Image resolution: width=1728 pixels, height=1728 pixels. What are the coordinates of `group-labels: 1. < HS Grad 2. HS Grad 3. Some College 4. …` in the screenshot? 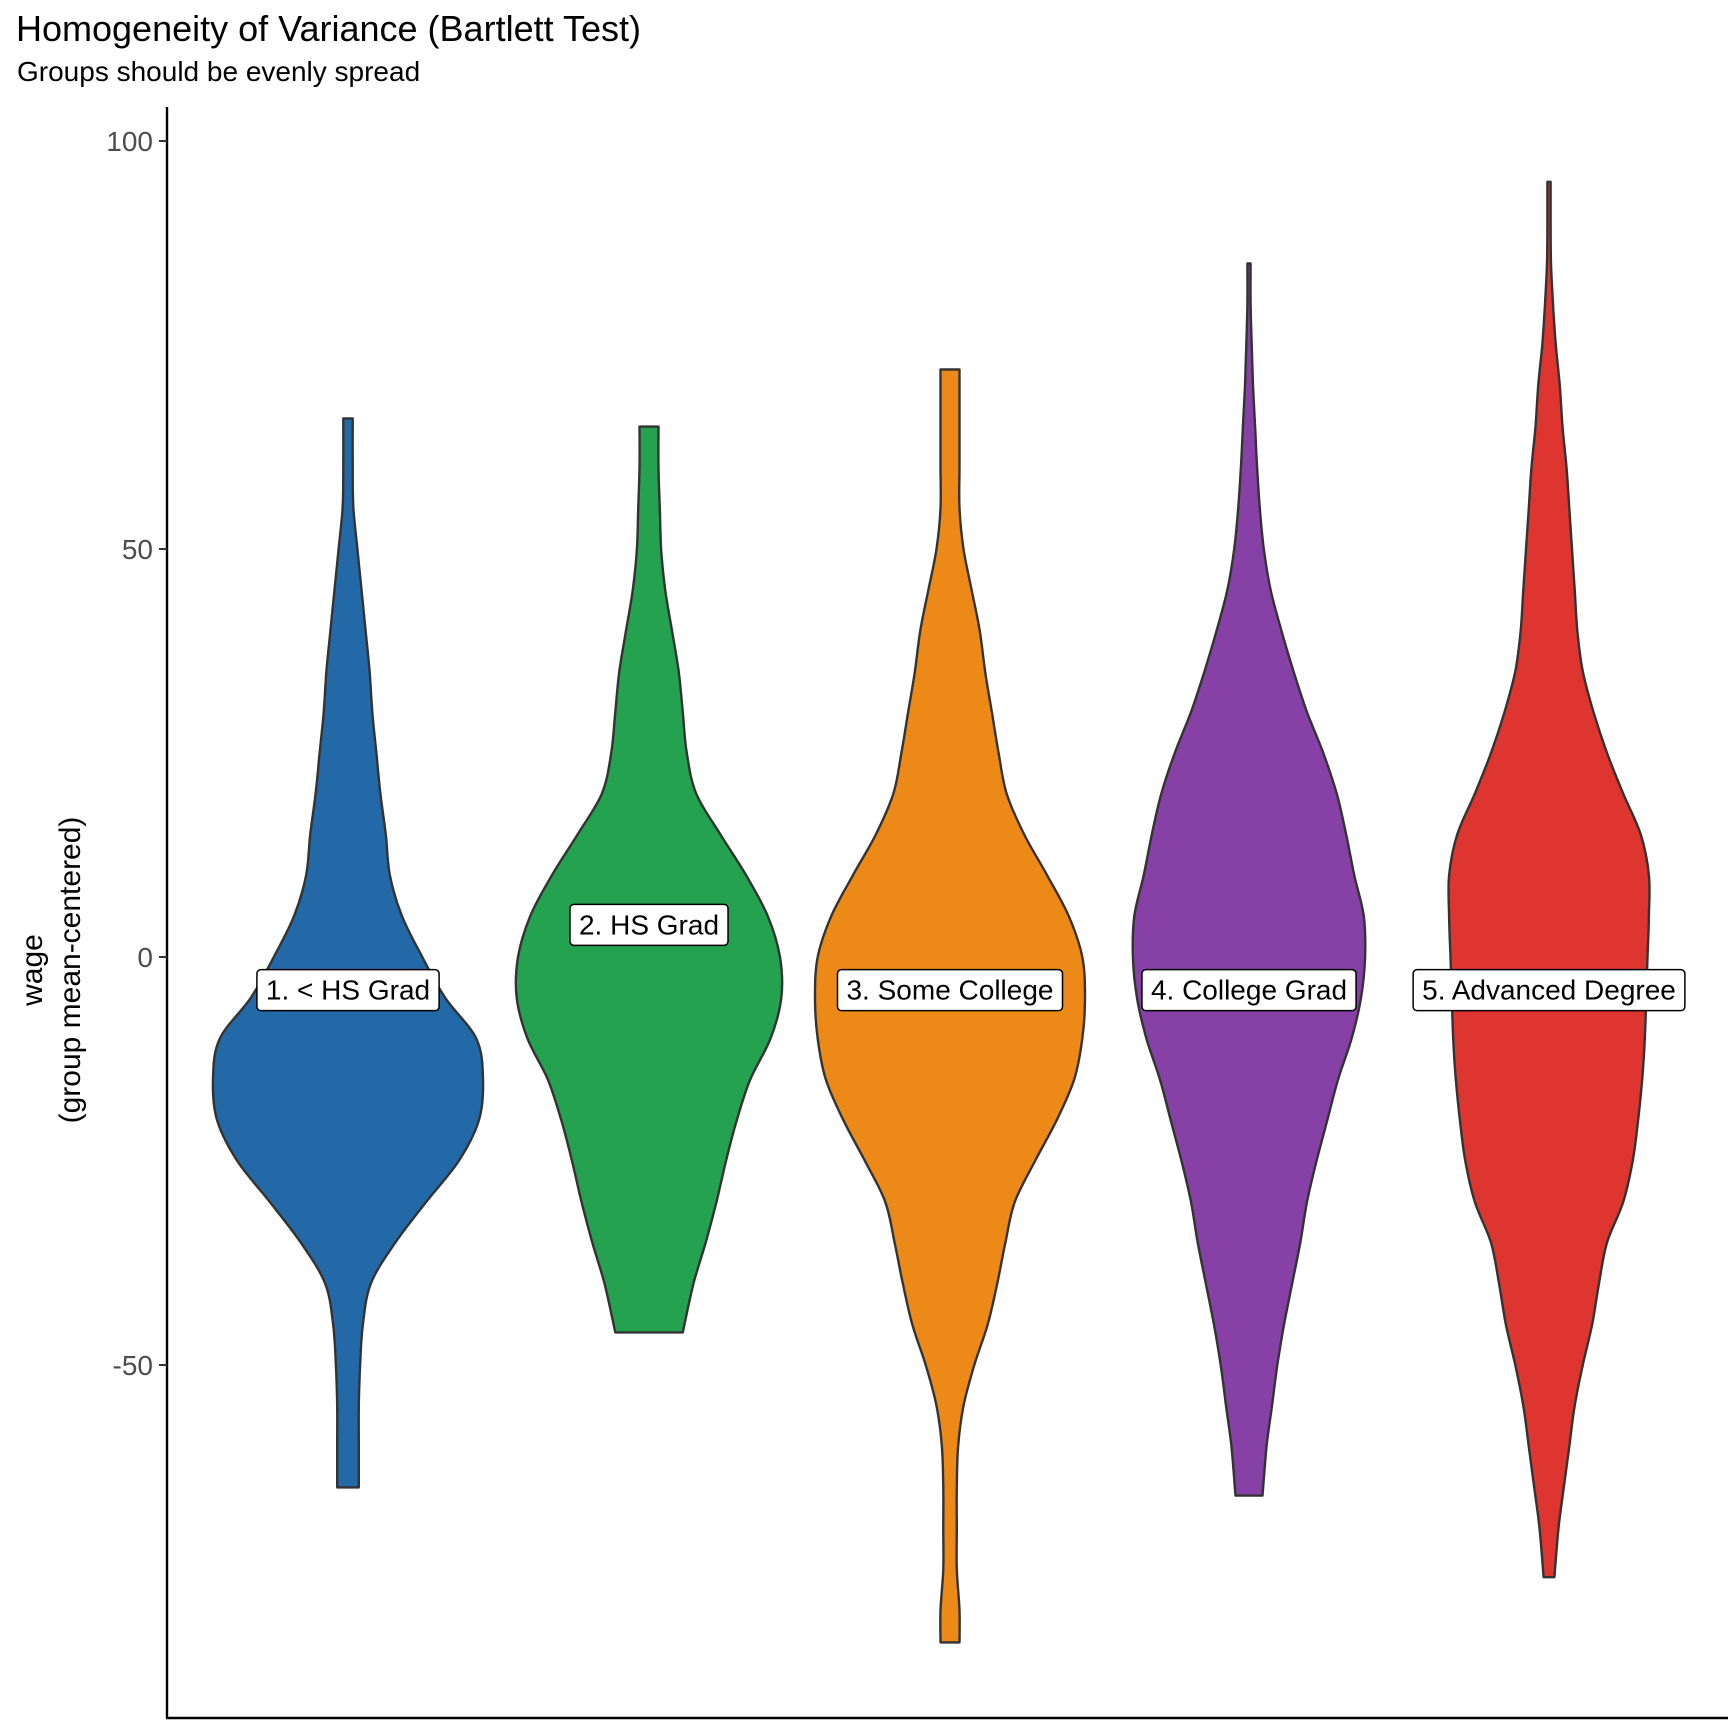 It's located at (971, 957).